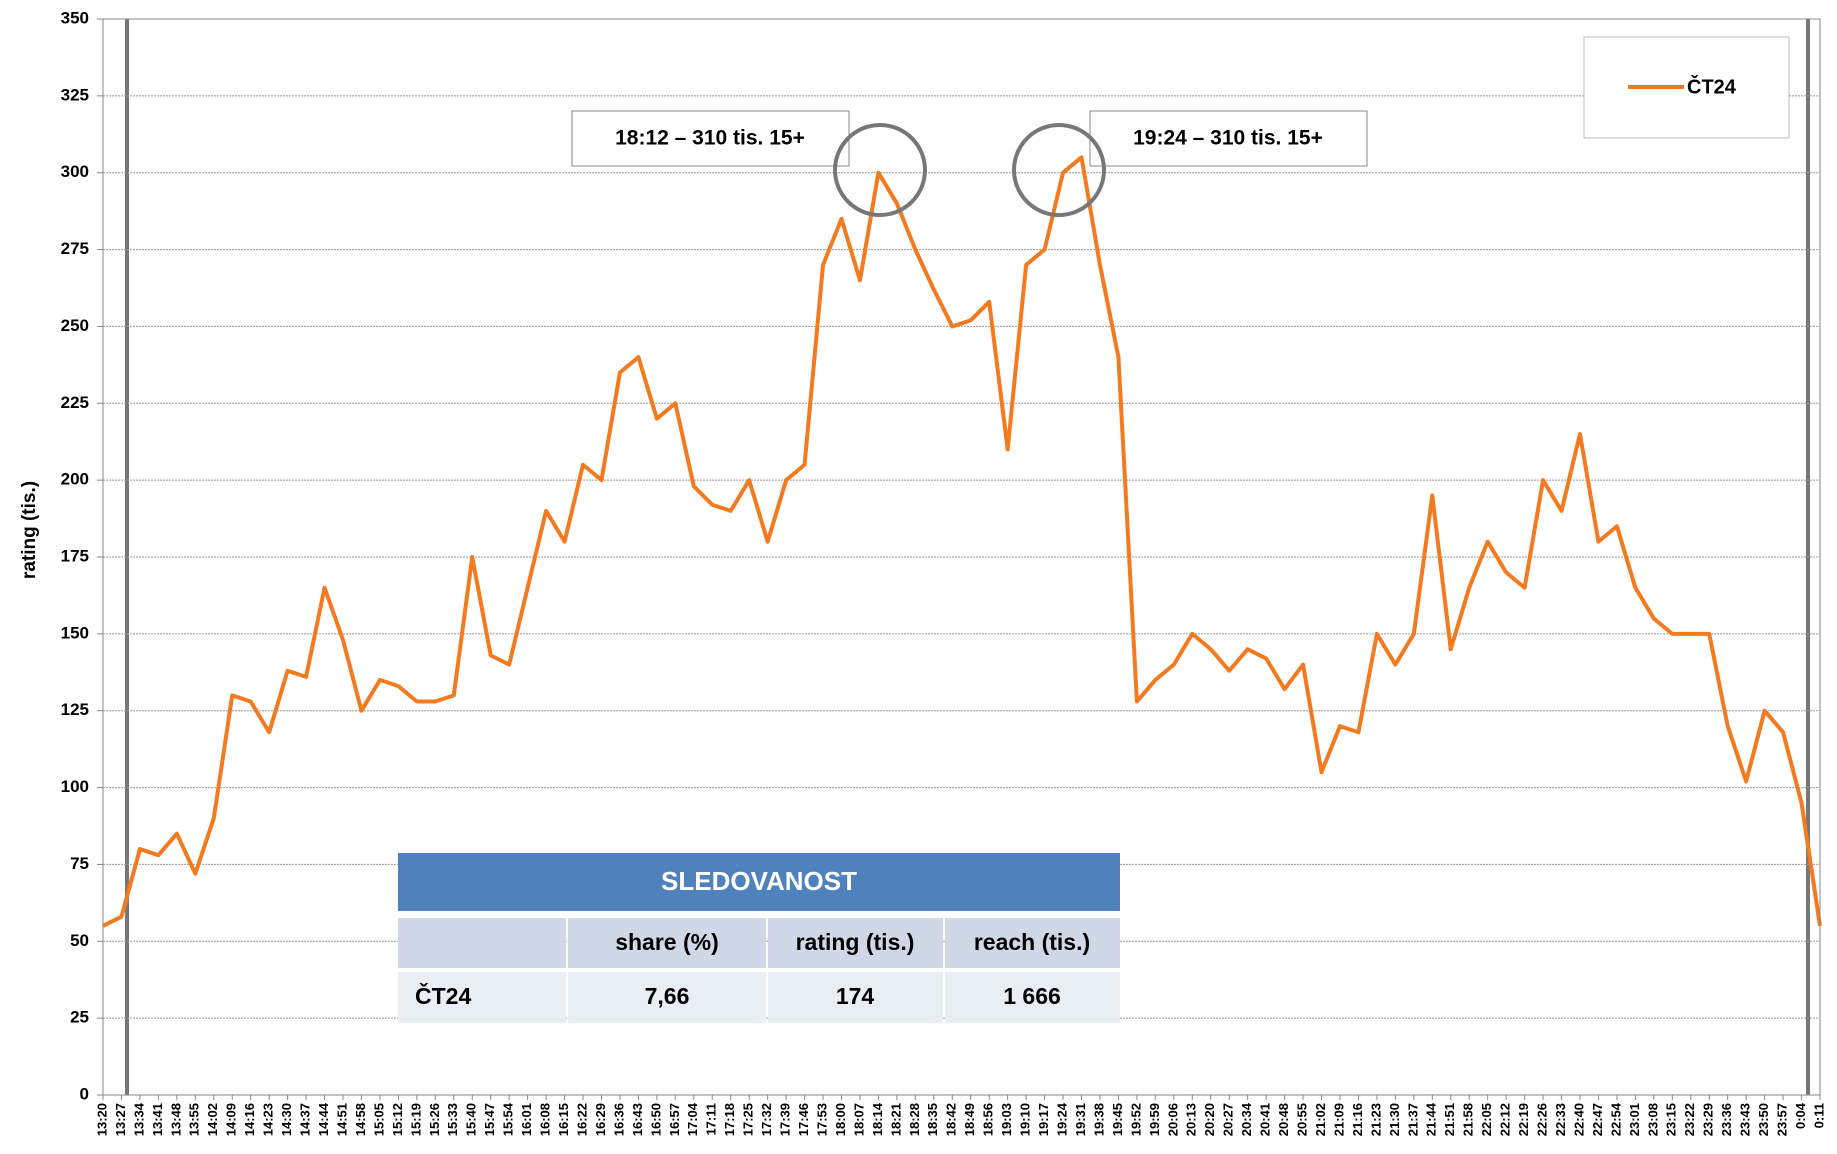  I want to click on x-tick-label: 14:23, so click(268, 1119).